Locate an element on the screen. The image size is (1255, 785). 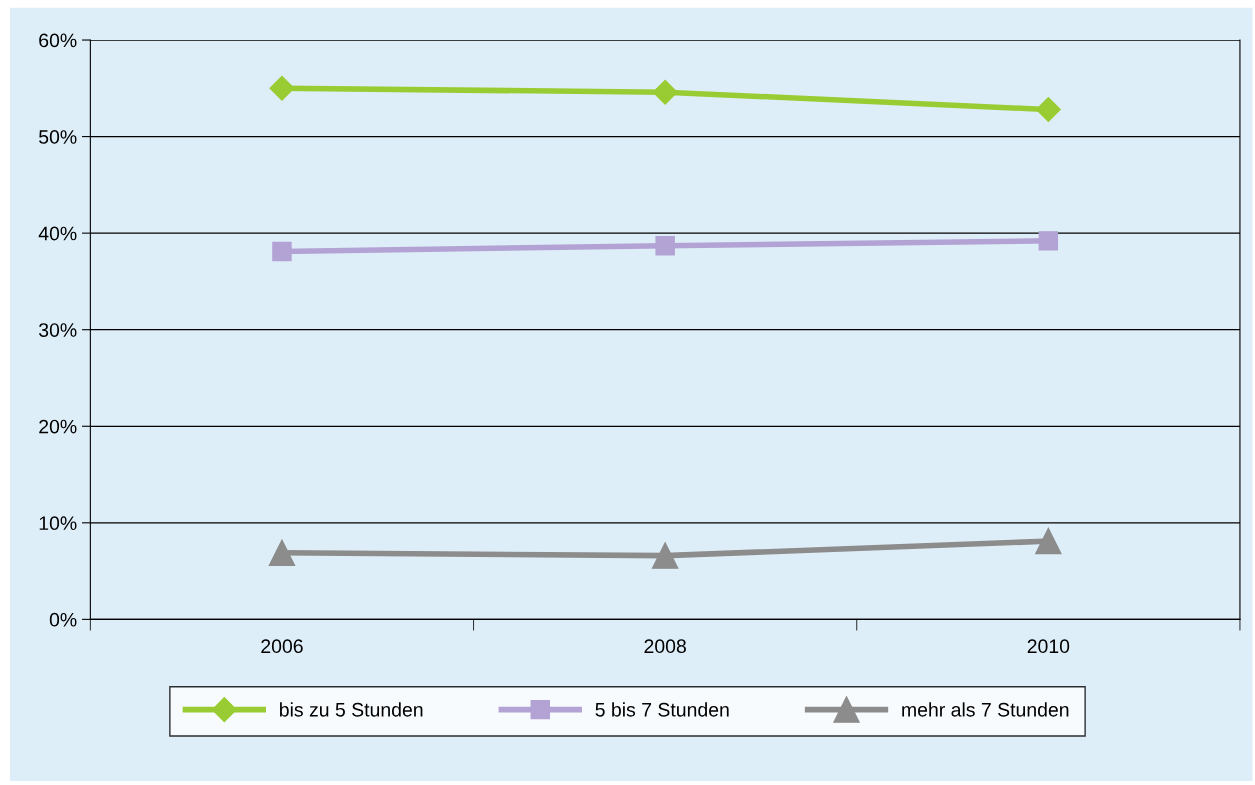
y-tick-label: 30% is located at coordinates (57, 330).